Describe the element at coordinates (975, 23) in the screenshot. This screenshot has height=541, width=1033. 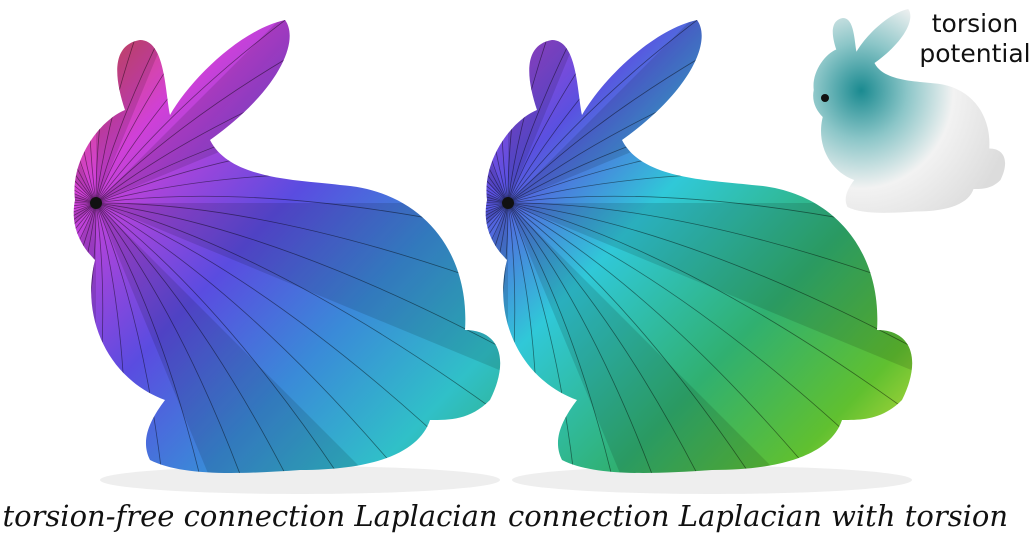
I see `inset-label: torsion` at that location.